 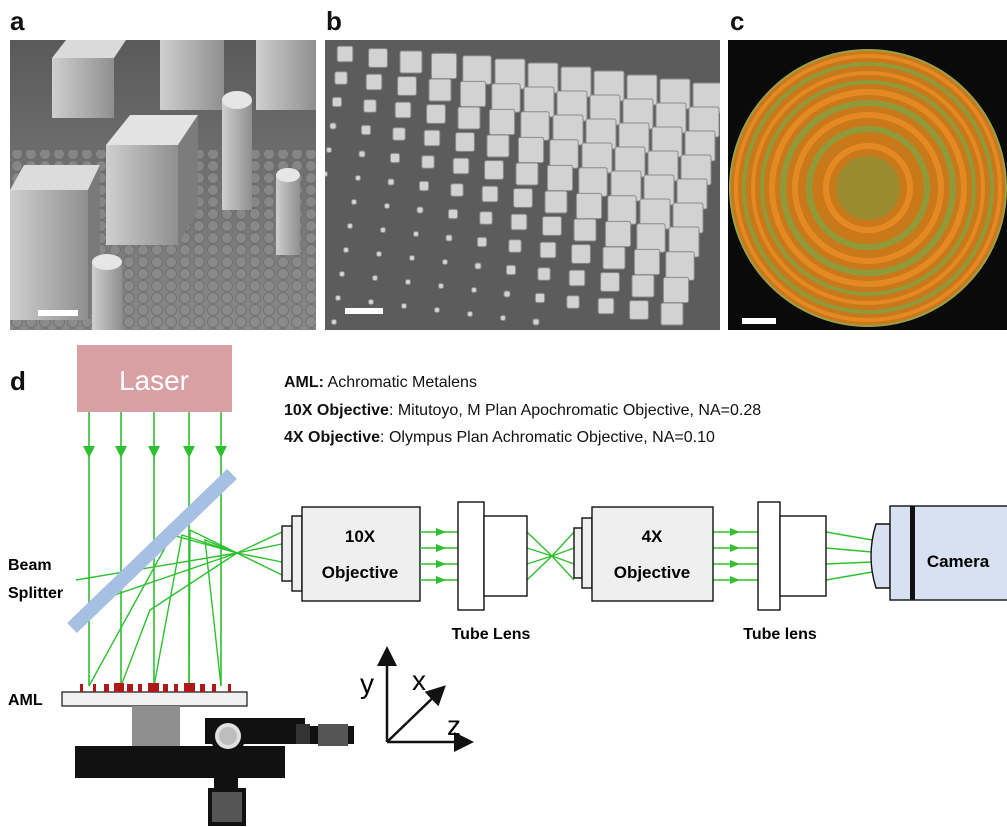 What do you see at coordinates (214, 766) in the screenshot?
I see `translation-stage` at bounding box center [214, 766].